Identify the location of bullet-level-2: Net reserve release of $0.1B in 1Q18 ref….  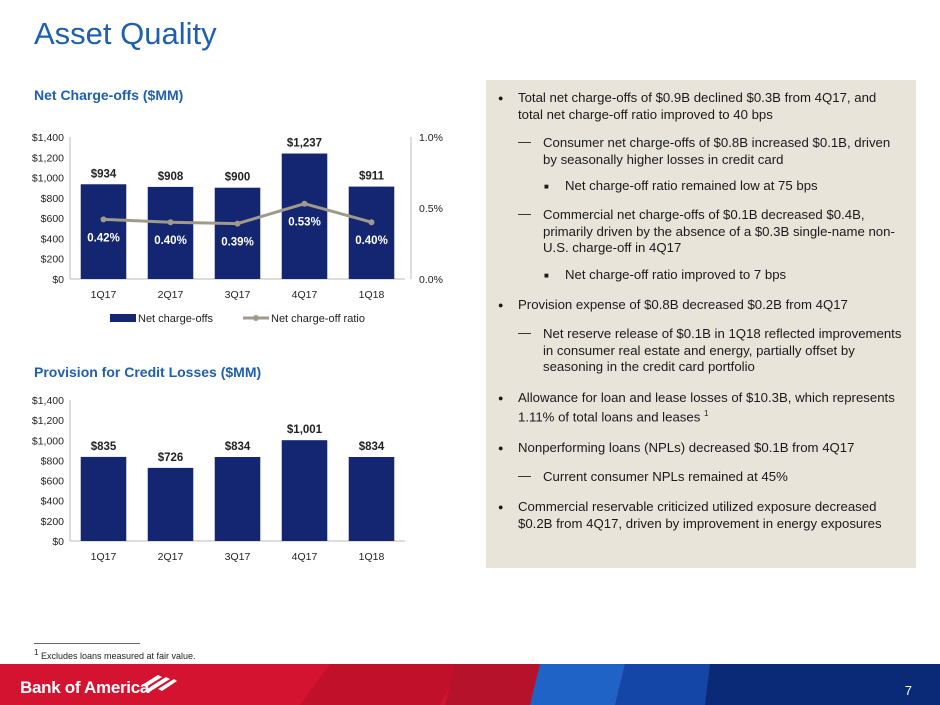
(695, 350).